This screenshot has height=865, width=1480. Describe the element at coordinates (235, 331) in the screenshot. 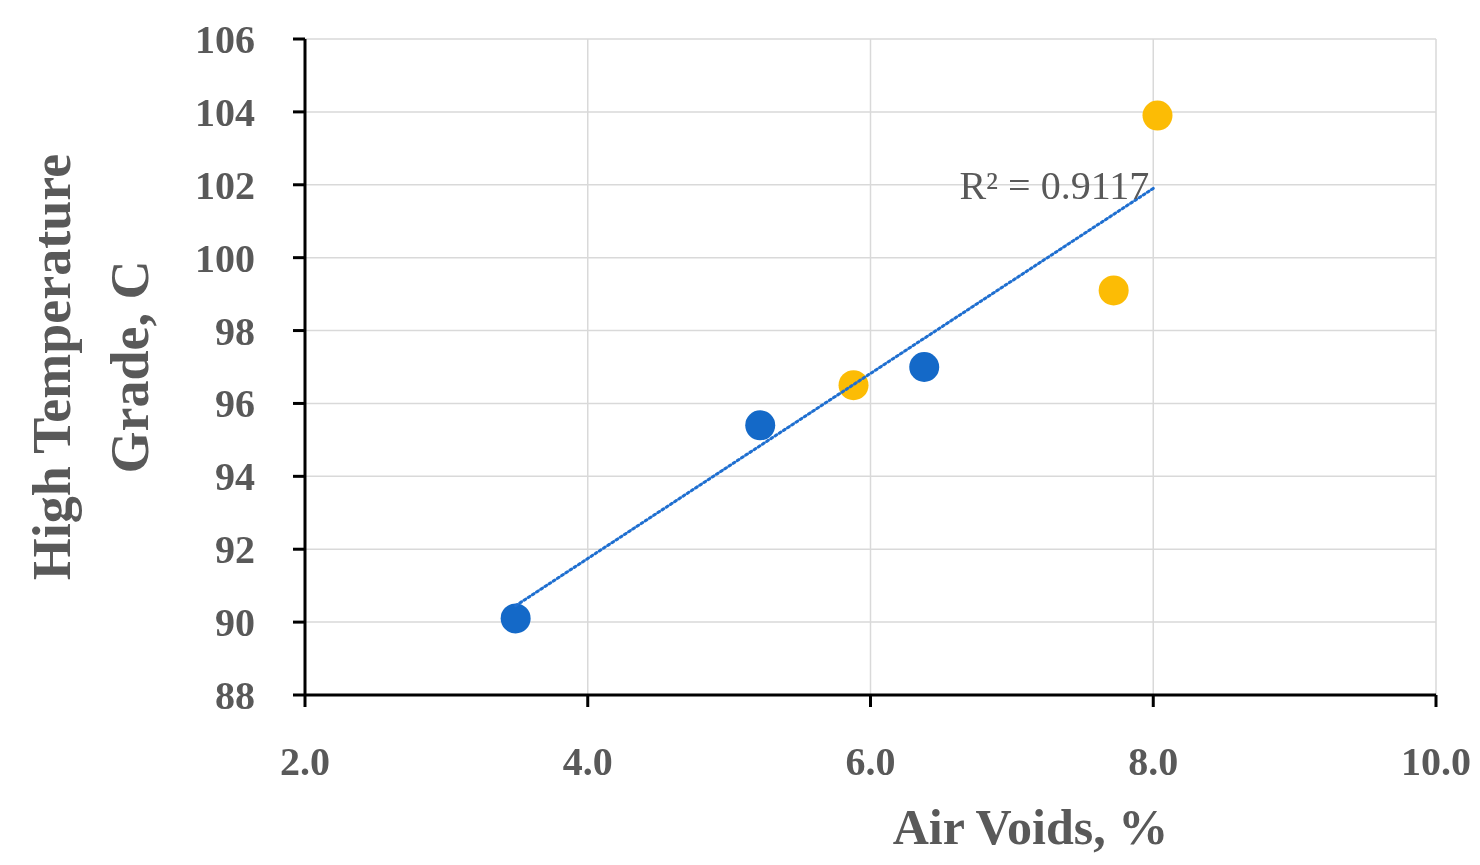

I see `y-tick-label: 98` at that location.